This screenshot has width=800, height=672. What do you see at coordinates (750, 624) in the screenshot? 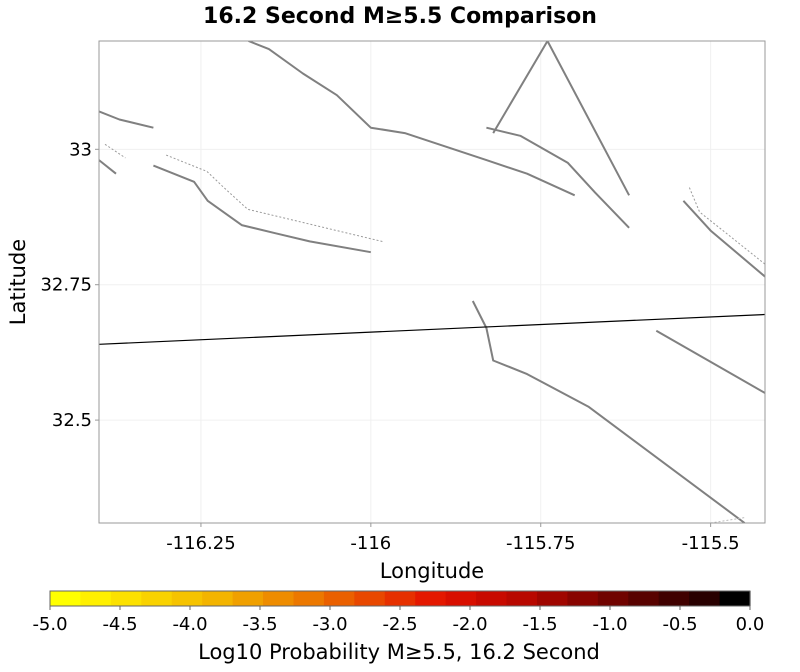
I see `colorbar-tick-label: 0.0` at bounding box center [750, 624].